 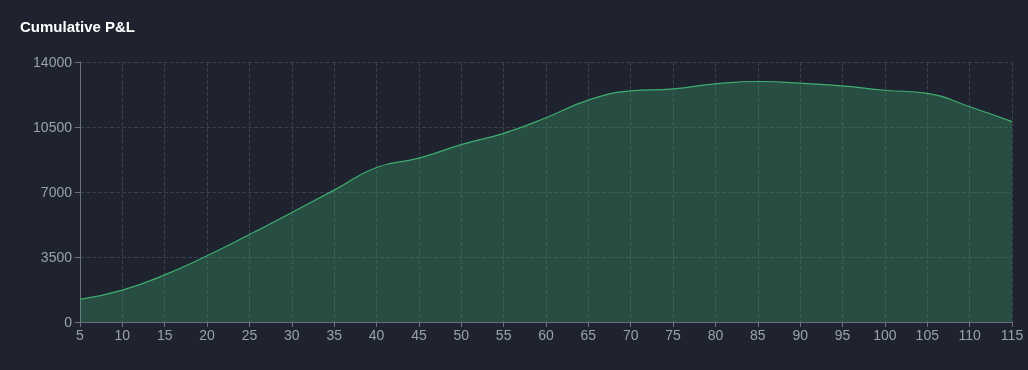 I want to click on y-tick-label: 0, so click(x=68, y=322).